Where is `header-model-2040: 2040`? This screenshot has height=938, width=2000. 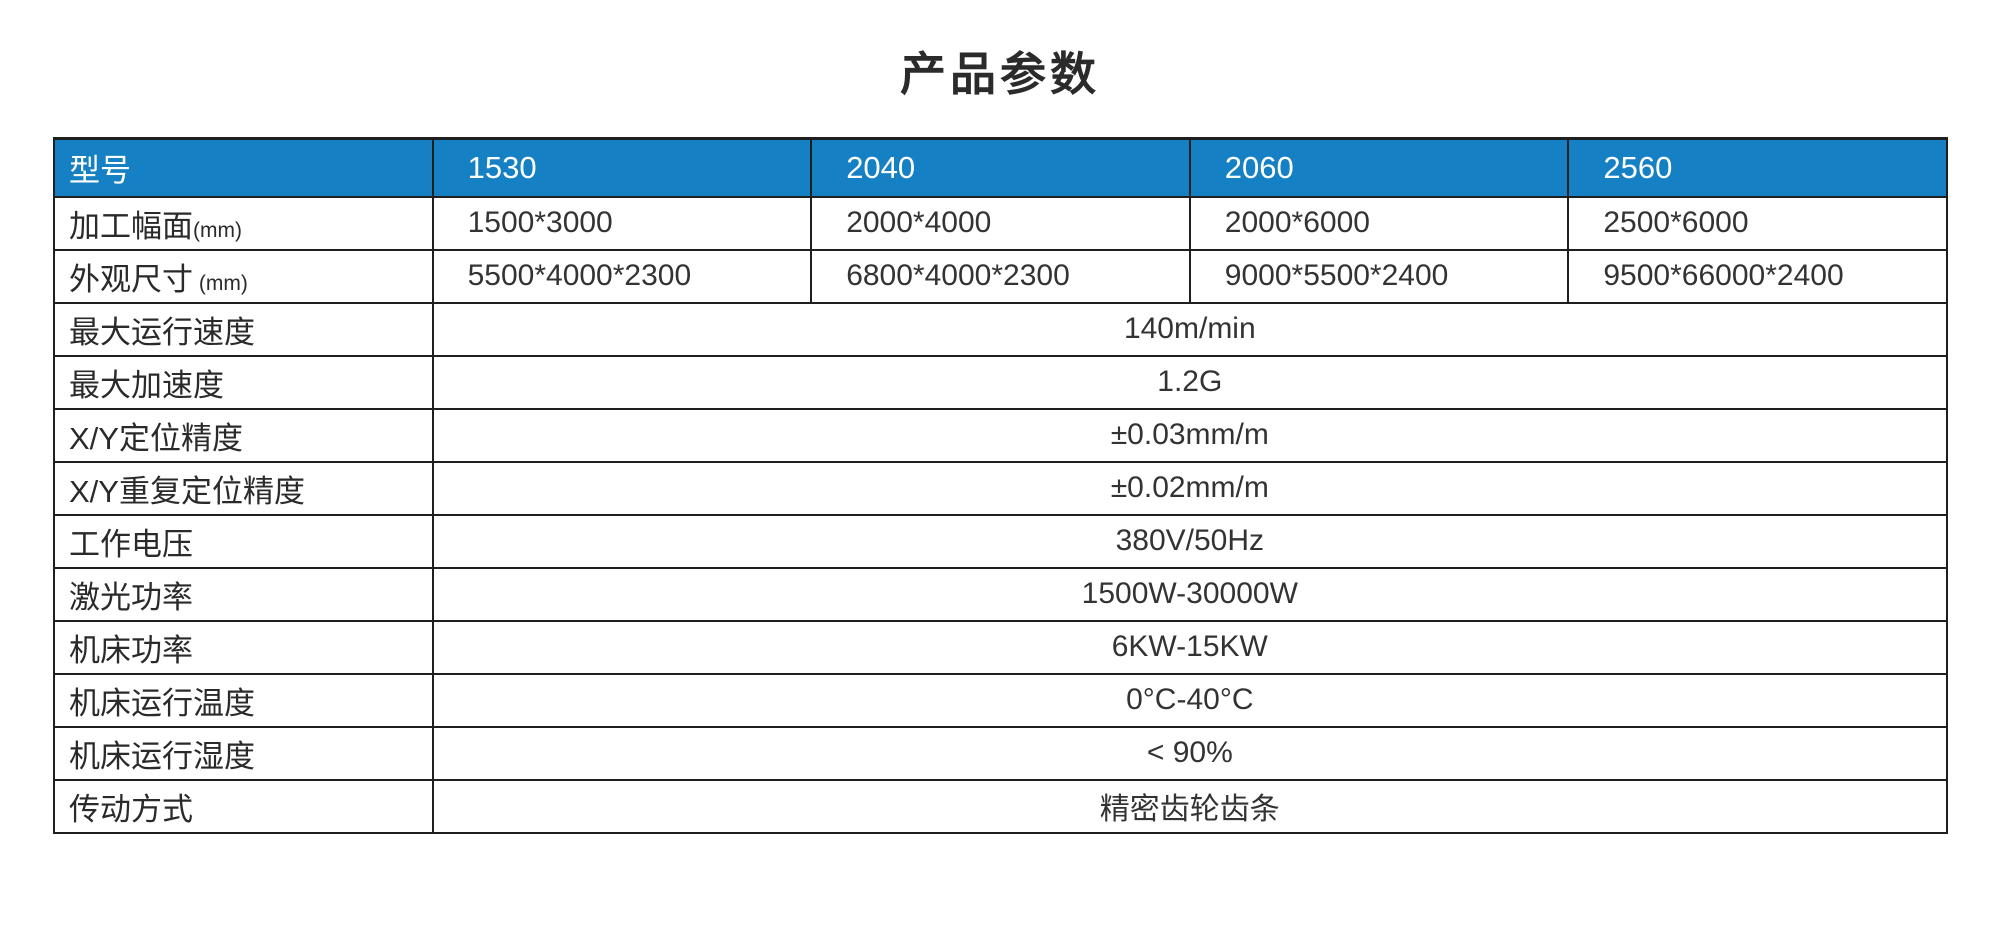
header-model-2040: 2040 is located at coordinates (1000, 167).